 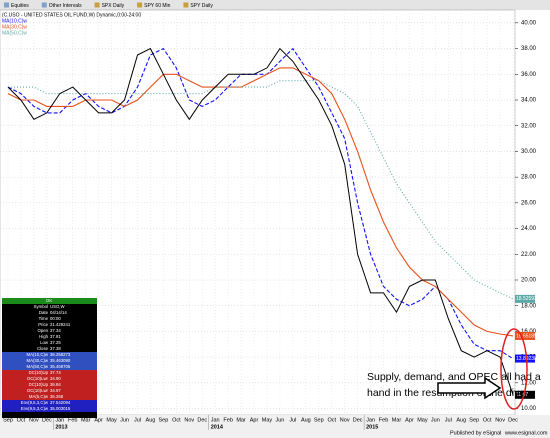 I want to click on y-tick-label: 30.00, so click(x=529, y=152).